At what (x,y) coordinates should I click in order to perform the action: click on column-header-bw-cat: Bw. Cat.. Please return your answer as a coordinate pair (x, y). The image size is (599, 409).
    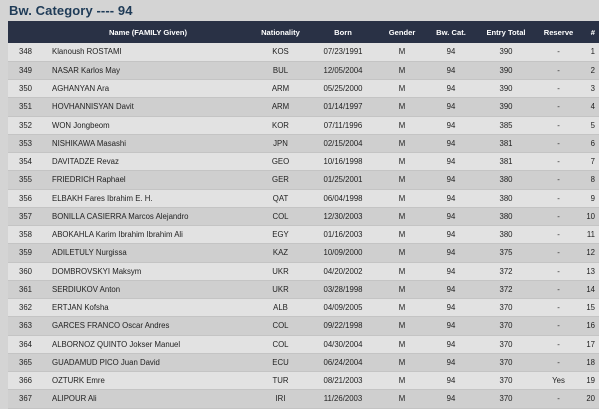
    Looking at the image, I should click on (451, 32).